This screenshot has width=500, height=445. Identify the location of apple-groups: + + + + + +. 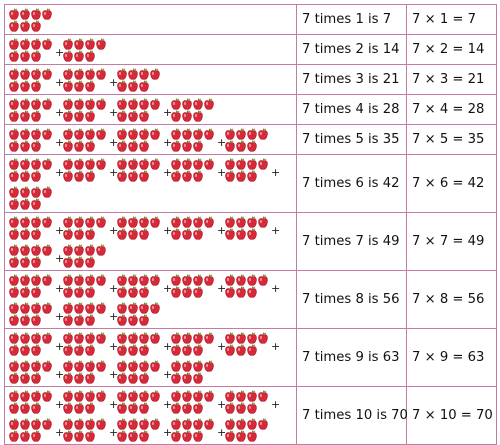
(150, 241).